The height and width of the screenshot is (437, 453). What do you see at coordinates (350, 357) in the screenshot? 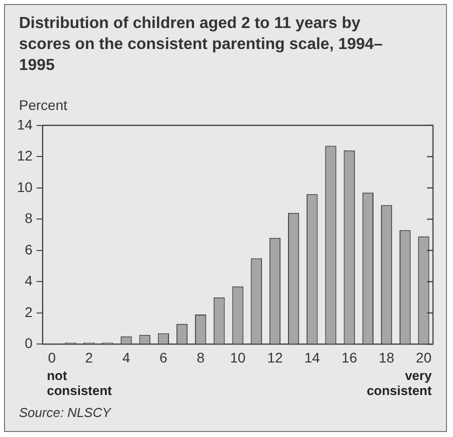
I see `x-tick-label: 16` at bounding box center [350, 357].